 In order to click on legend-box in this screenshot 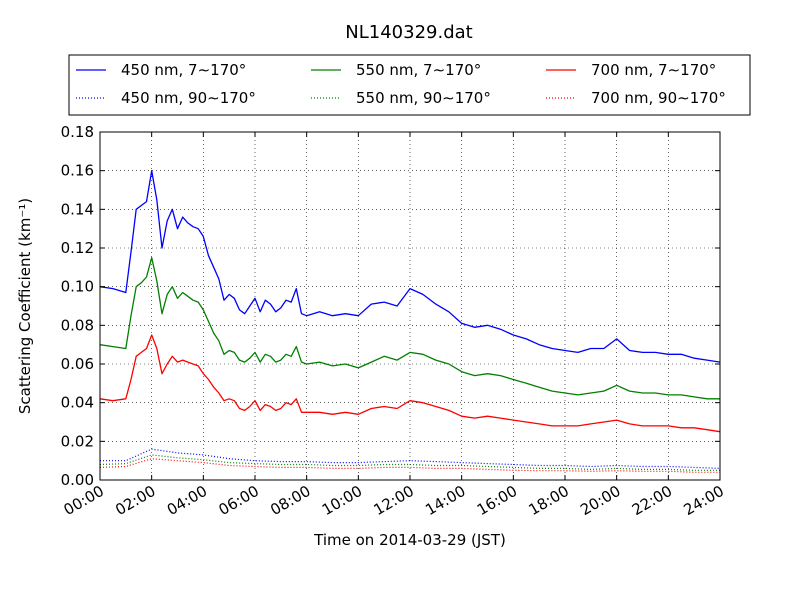, I will do `click(409, 85)`.